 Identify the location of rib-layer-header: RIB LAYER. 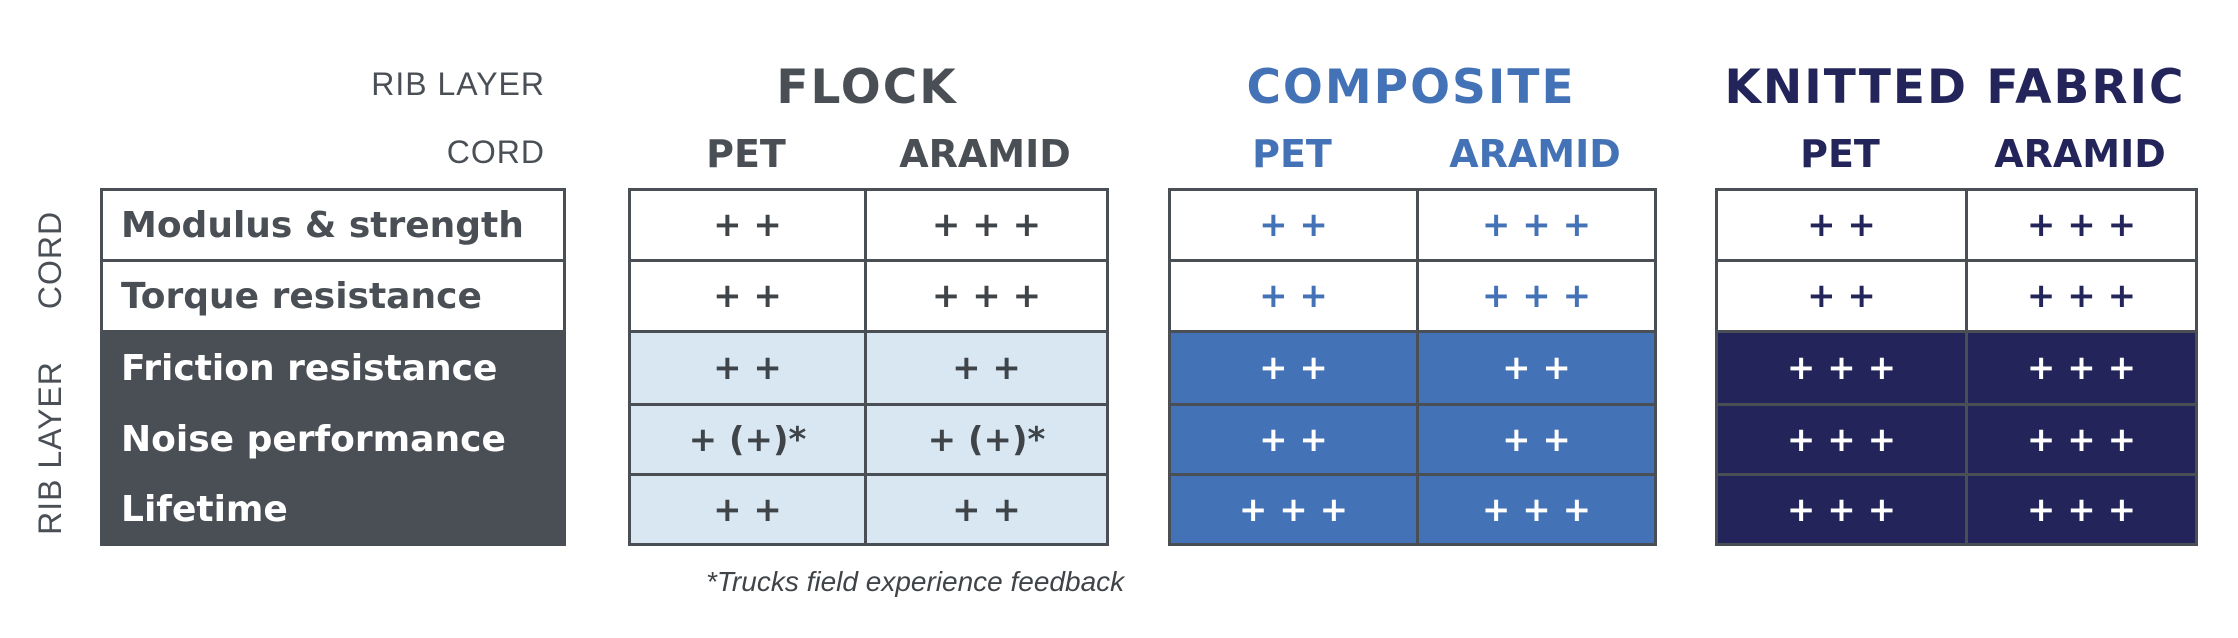
(458, 84).